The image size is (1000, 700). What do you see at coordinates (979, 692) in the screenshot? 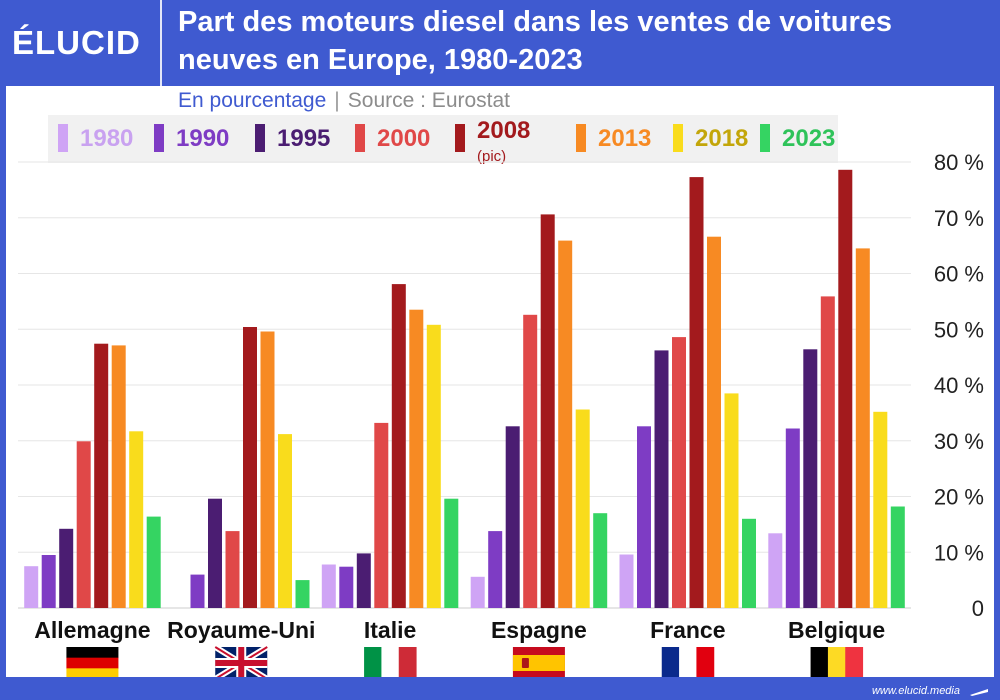
I see `elucid-mark-icon` at bounding box center [979, 692].